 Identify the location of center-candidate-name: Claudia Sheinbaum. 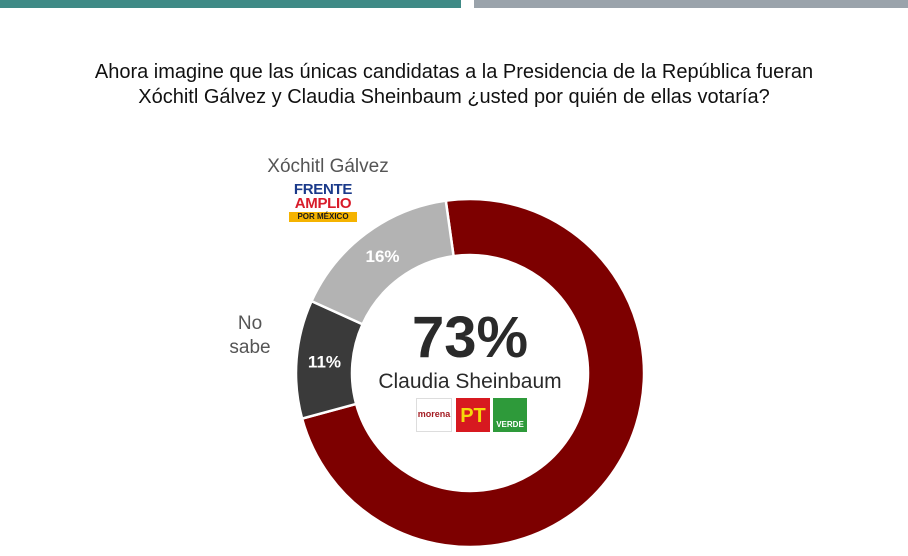
(470, 381).